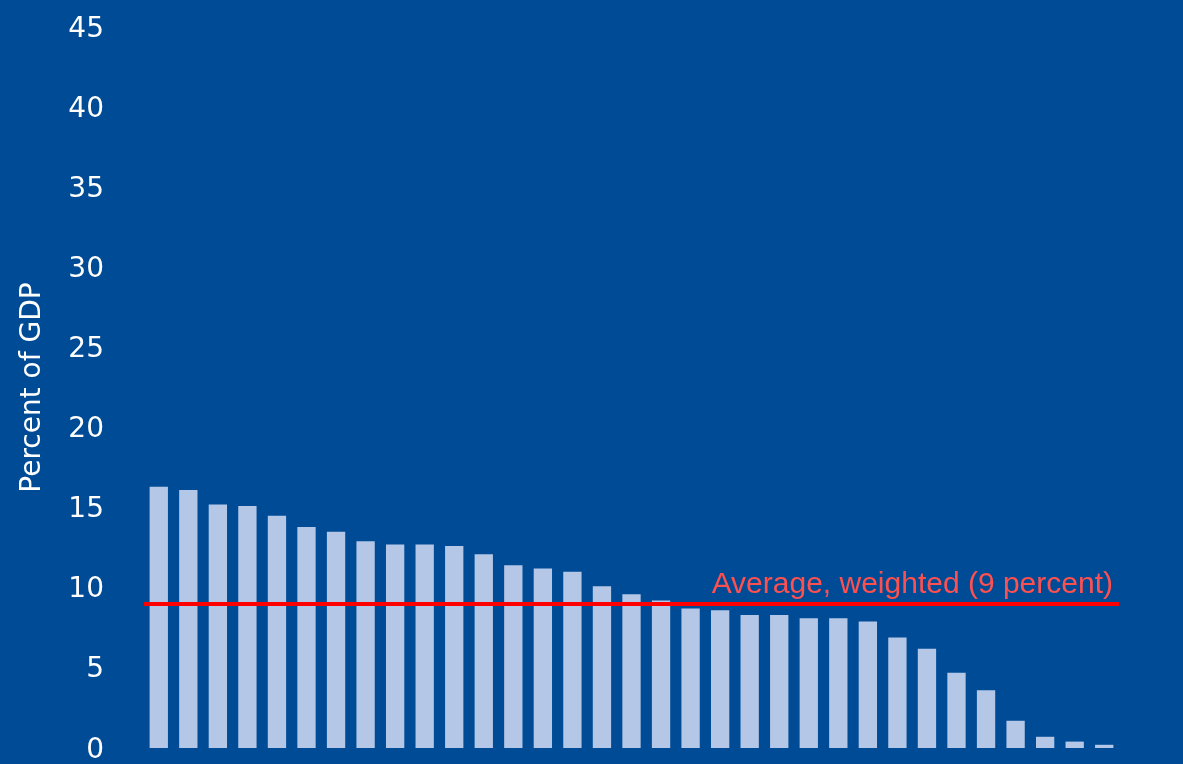 The image size is (1183, 764). Describe the element at coordinates (86, 428) in the screenshot. I see `y-tick-label: 20` at that location.